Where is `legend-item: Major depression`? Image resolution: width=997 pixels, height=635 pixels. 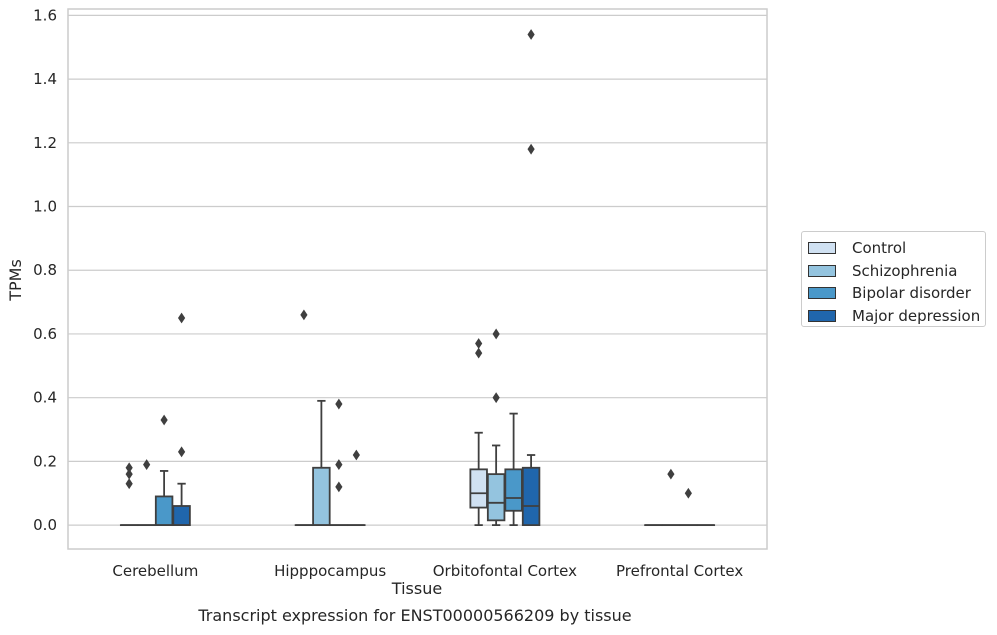 legend-item: Major depression is located at coordinates (896, 316).